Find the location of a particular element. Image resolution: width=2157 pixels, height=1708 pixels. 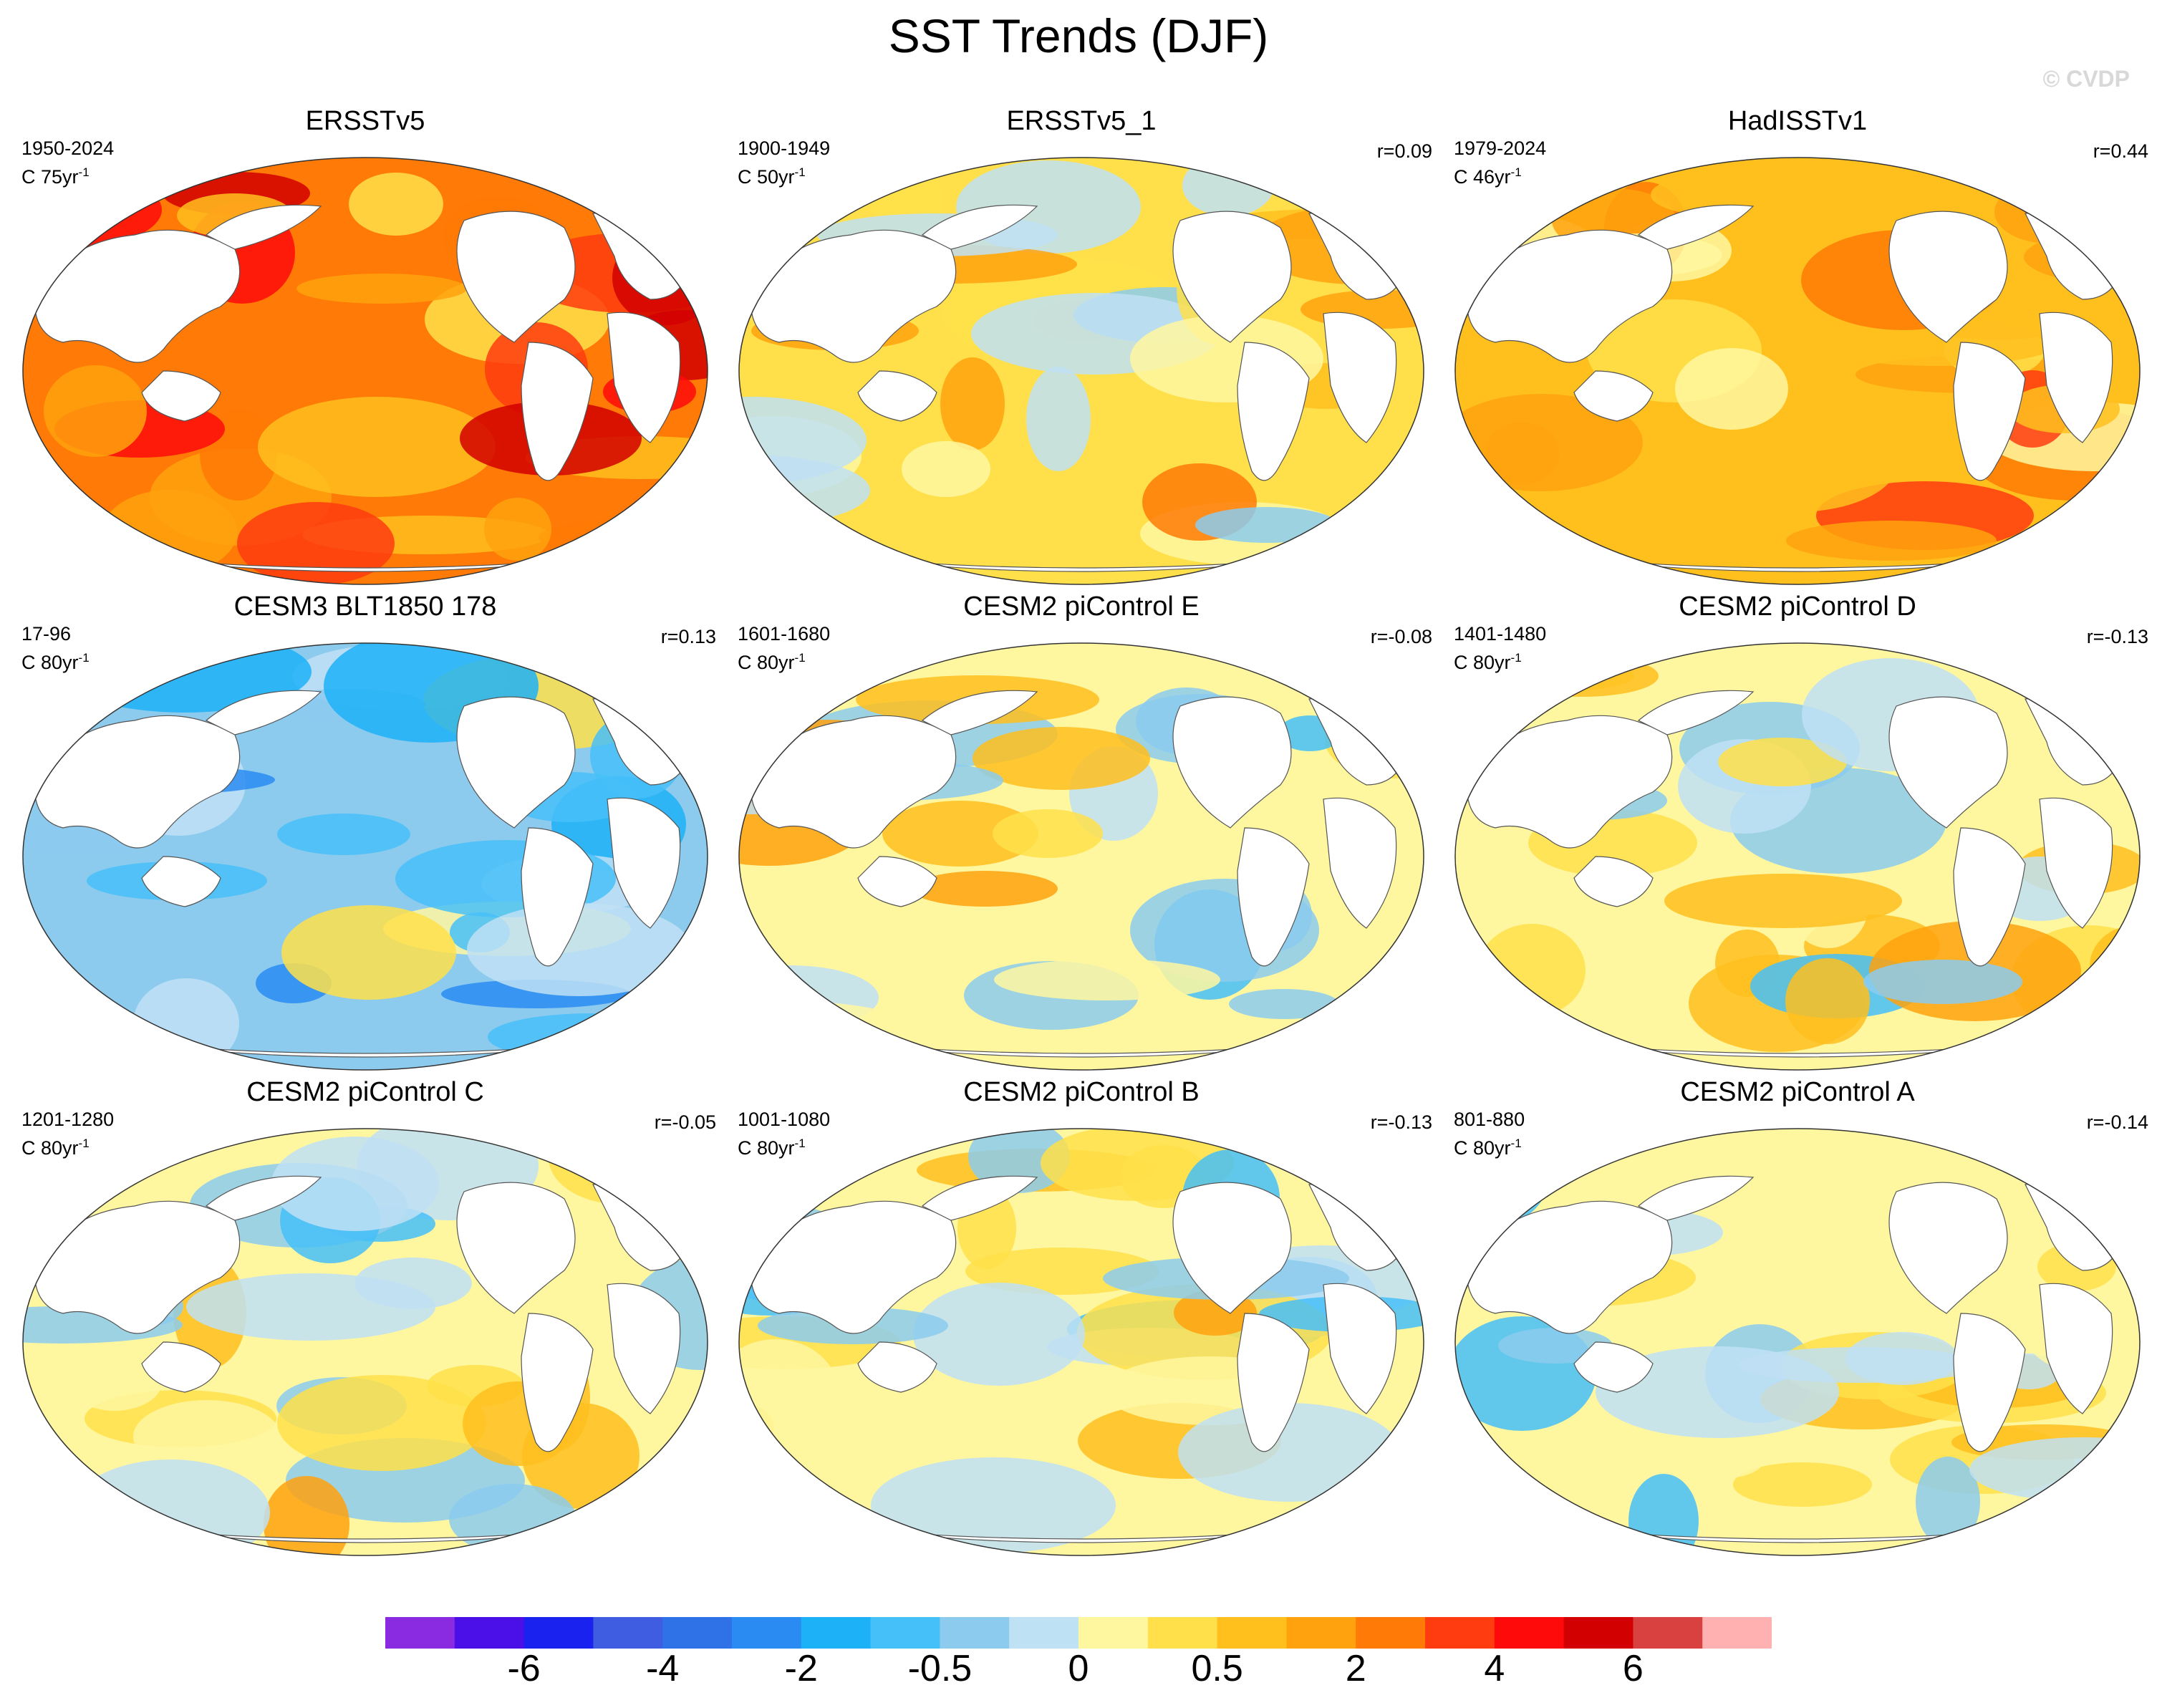

trend-scale: C 75yr is located at coordinates (50, 177).